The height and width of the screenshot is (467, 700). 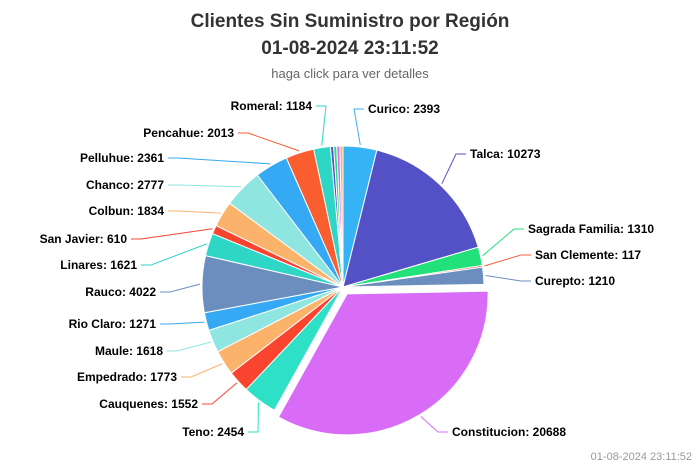 I want to click on pie-slice-talca, so click(x=410, y=218).